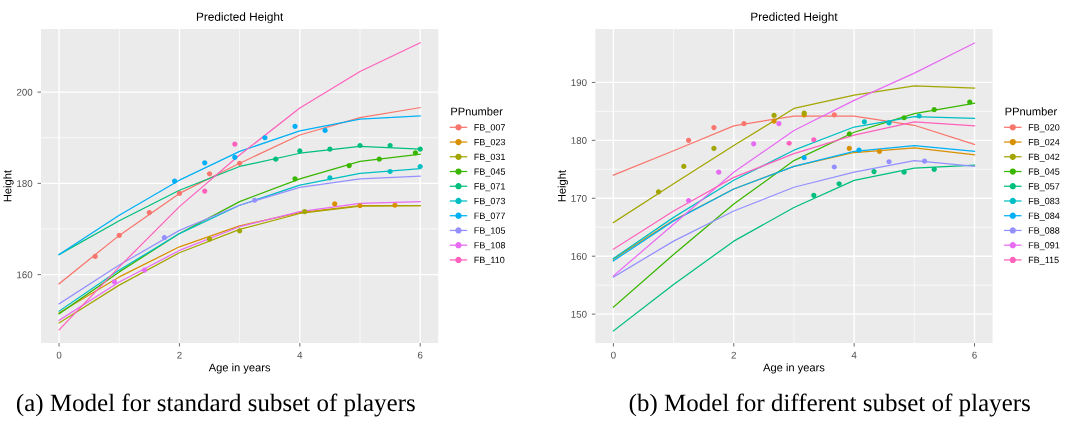 The width and height of the screenshot is (1065, 422). I want to click on legend-label: FB_105, so click(490, 231).